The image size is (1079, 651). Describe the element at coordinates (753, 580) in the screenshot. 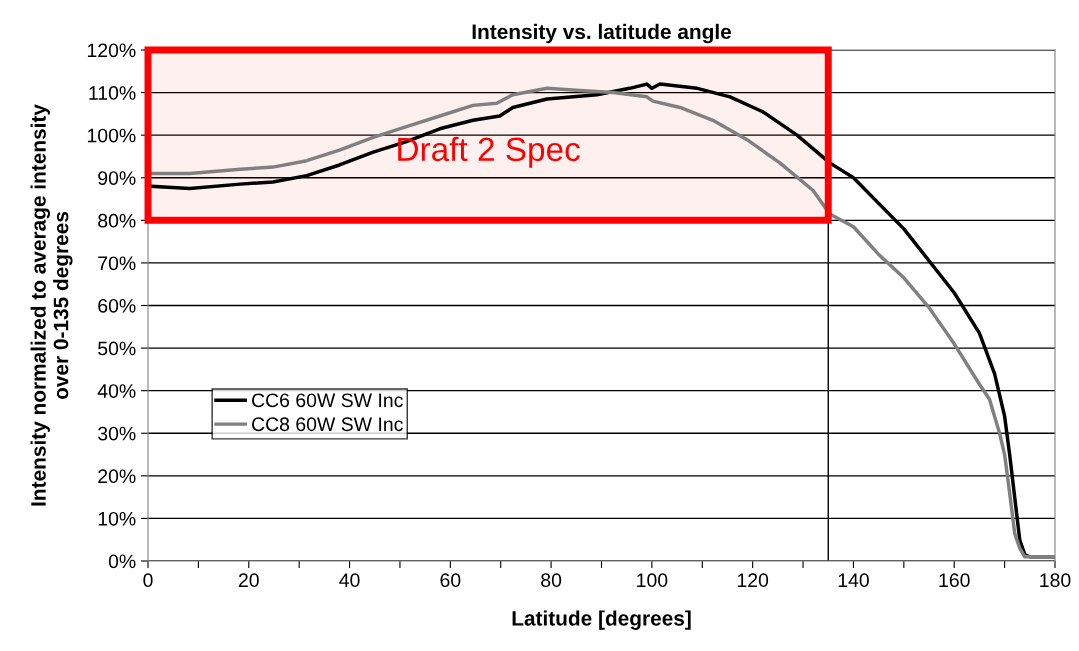

I see `x-tick-label: 120` at that location.